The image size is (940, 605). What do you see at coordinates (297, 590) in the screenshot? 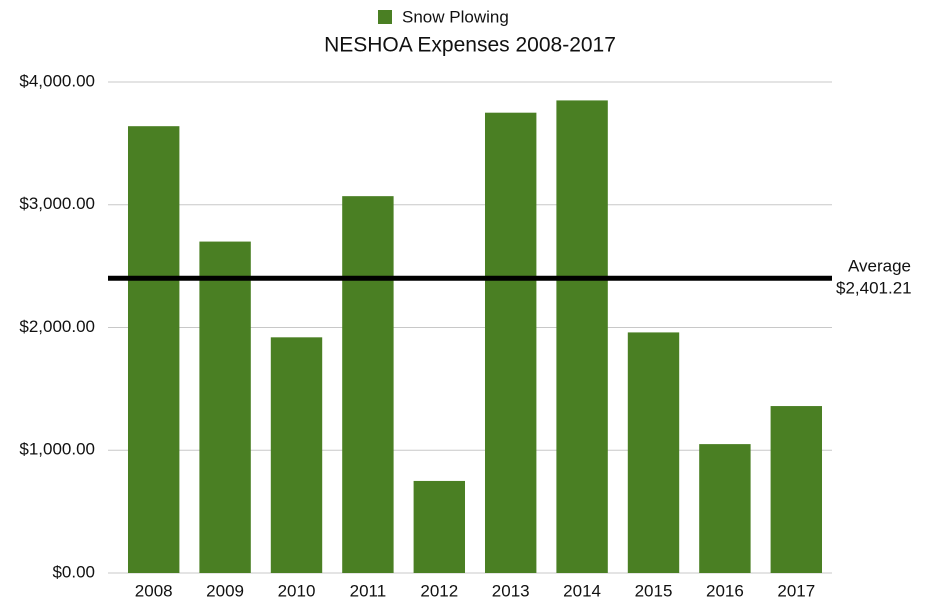
I see `x-tick-label: 2010` at bounding box center [297, 590].